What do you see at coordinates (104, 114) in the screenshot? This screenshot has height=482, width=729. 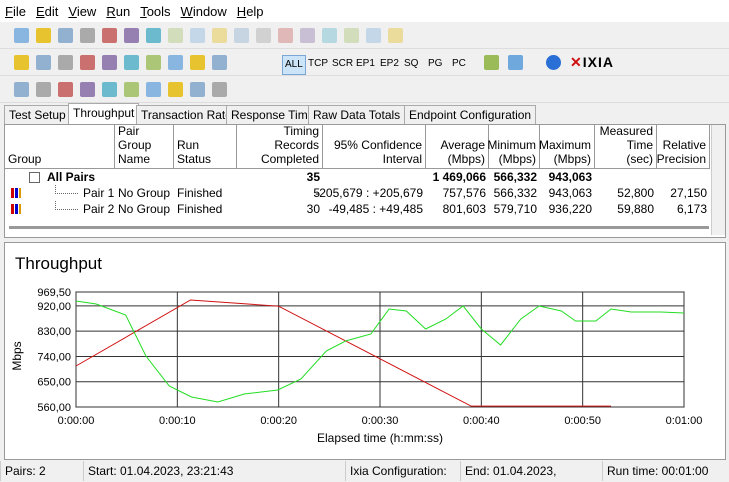 I see `tab: Throughput` at bounding box center [104, 114].